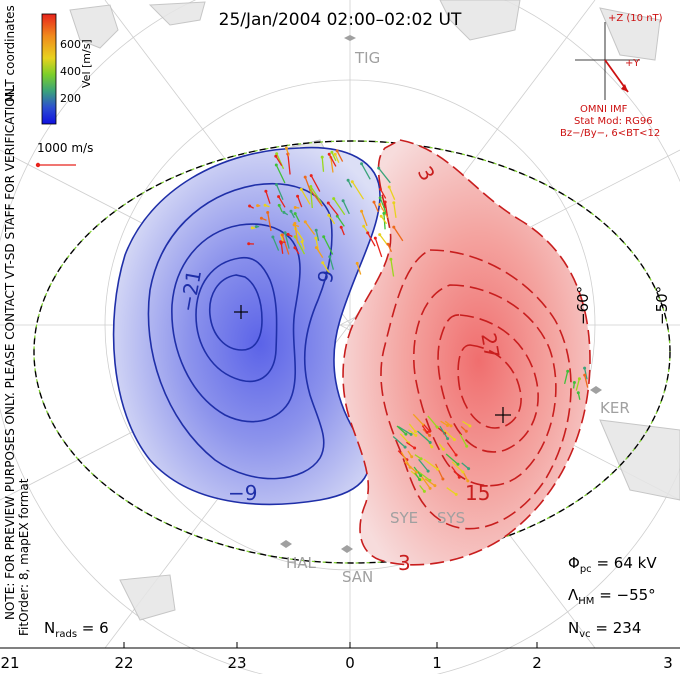  What do you see at coordinates (49, 69) in the screenshot?
I see `velocity-colorbar` at bounding box center [49, 69].